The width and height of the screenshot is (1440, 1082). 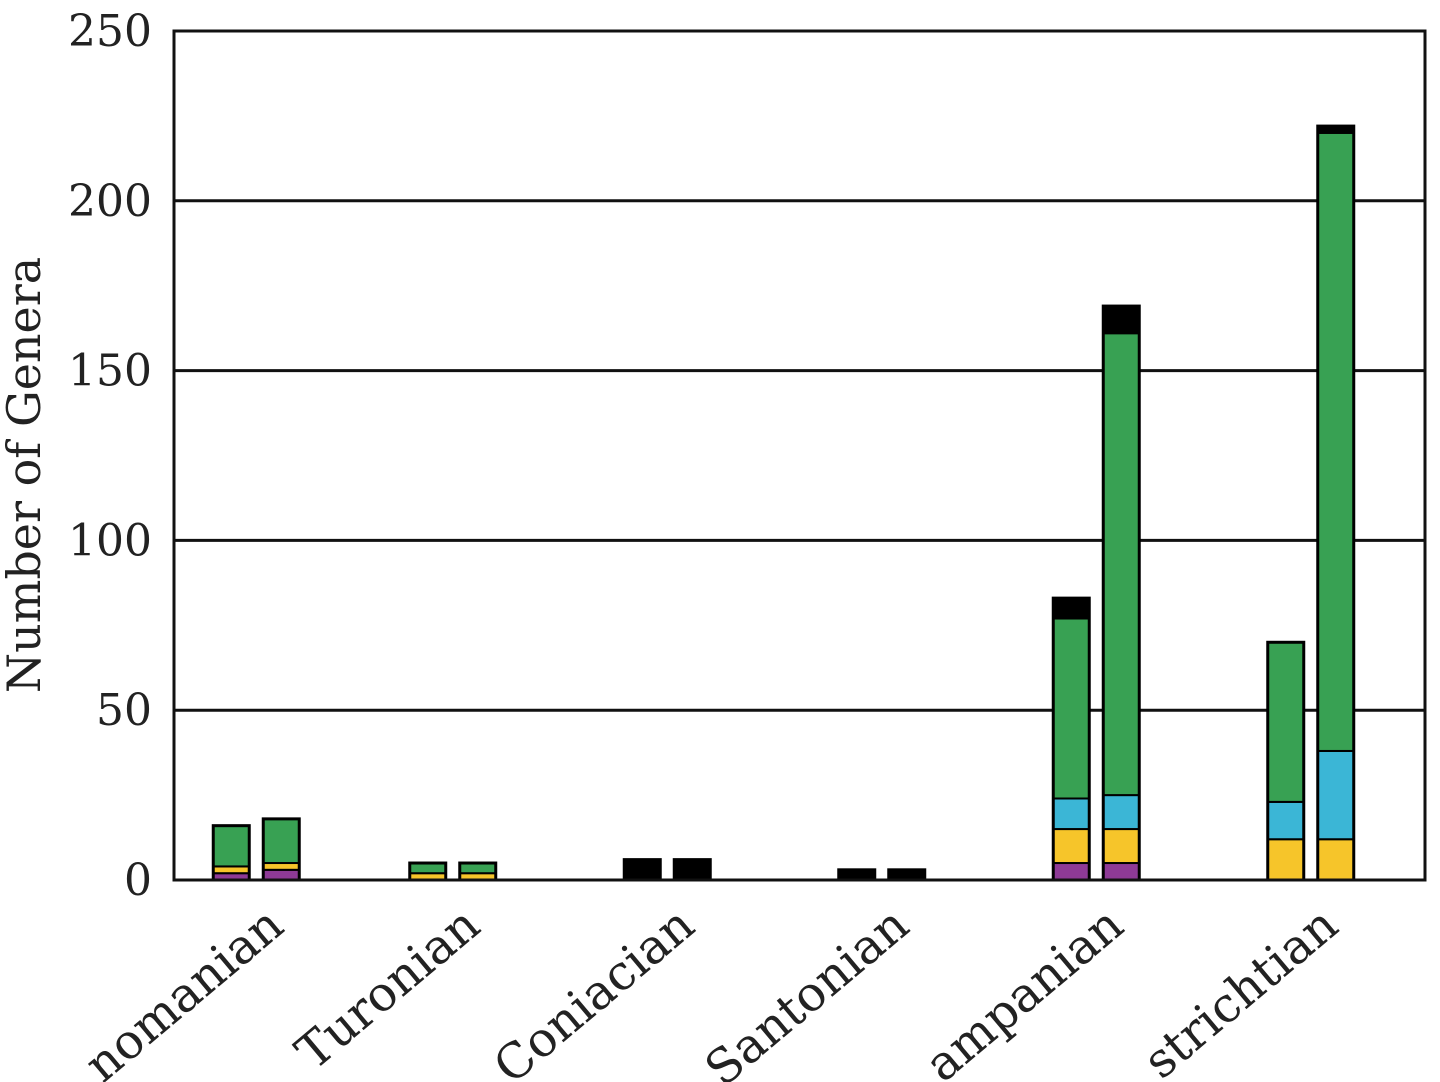 I want to click on x-category-label: ampanian, so click(x=1024, y=989).